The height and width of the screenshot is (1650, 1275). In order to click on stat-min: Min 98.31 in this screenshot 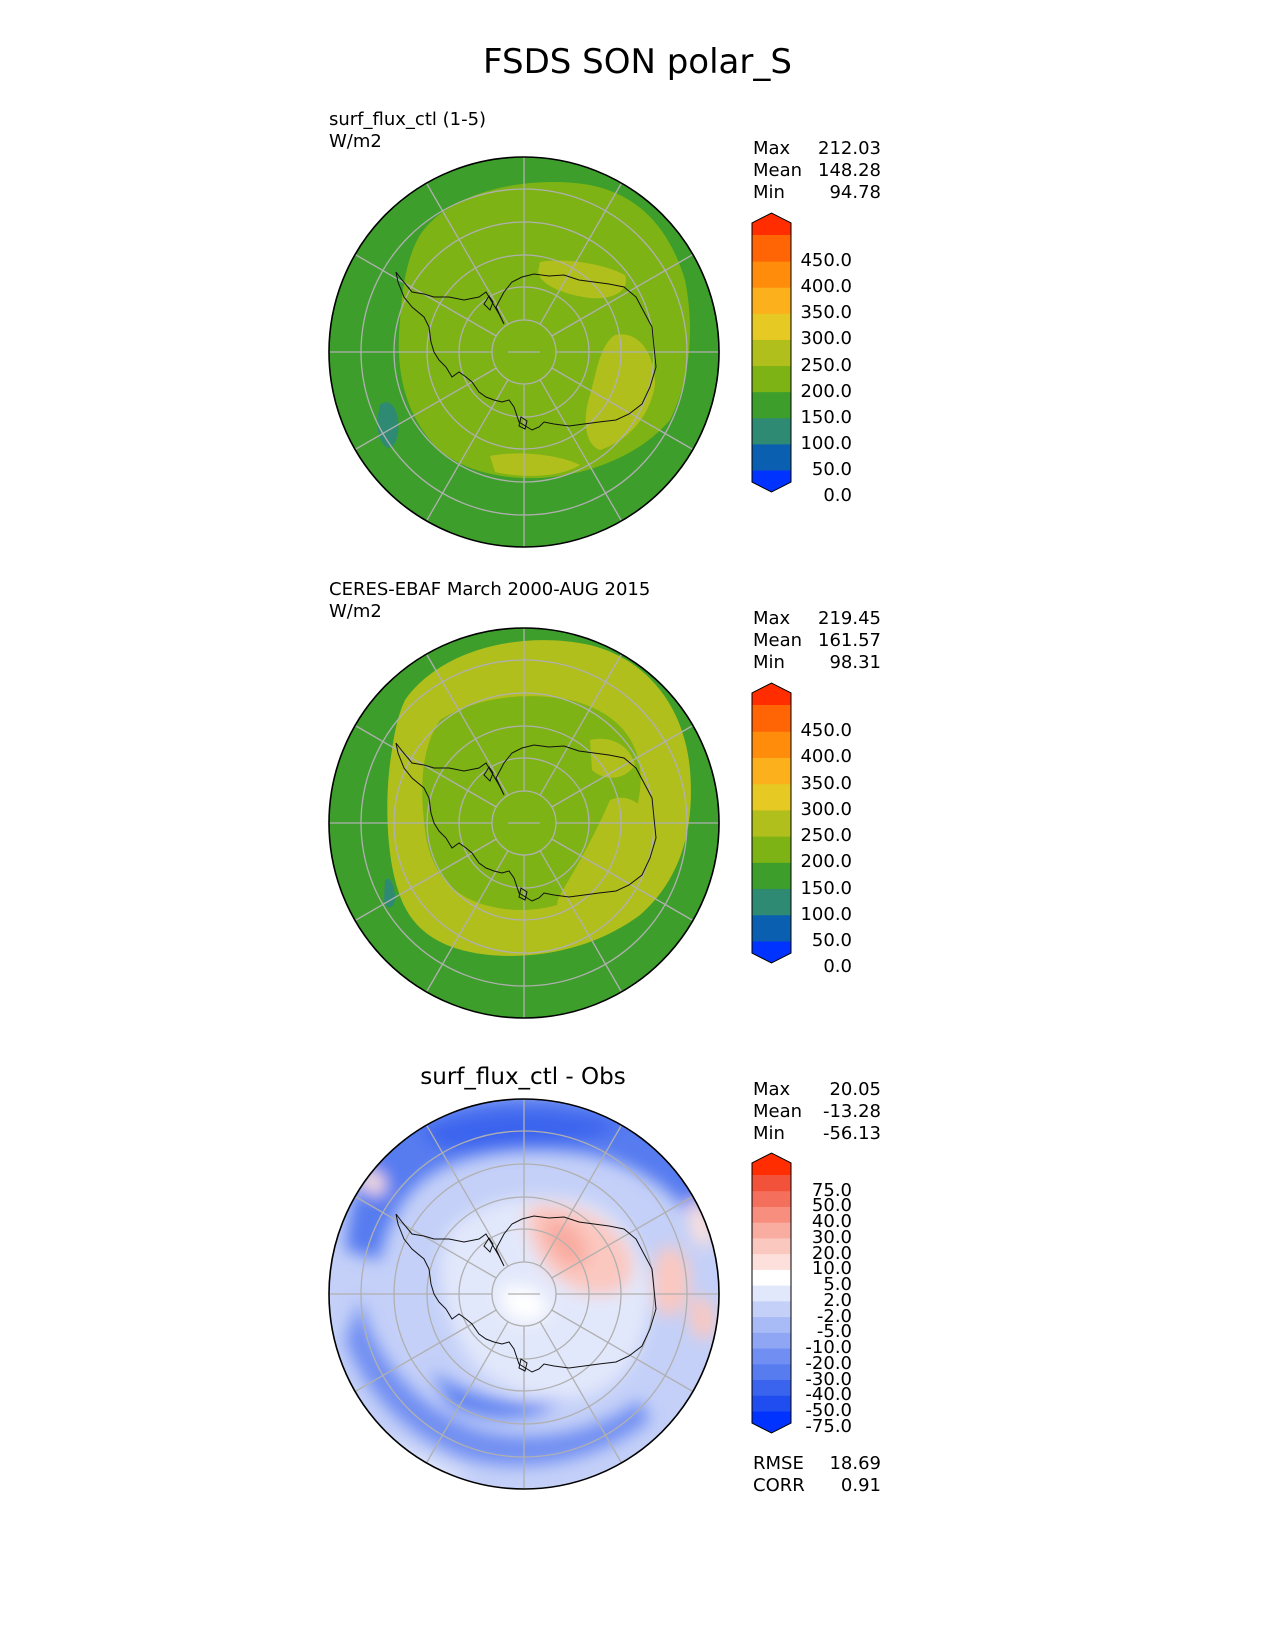, I will do `click(817, 662)`.